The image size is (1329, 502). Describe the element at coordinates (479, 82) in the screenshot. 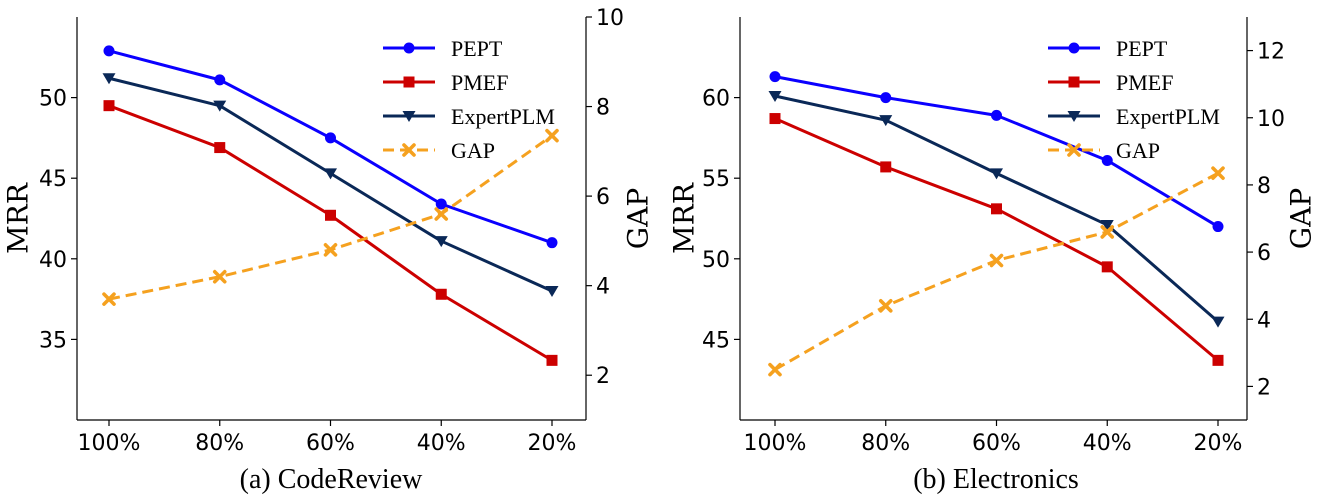

I see `legend-label: PMEF` at that location.